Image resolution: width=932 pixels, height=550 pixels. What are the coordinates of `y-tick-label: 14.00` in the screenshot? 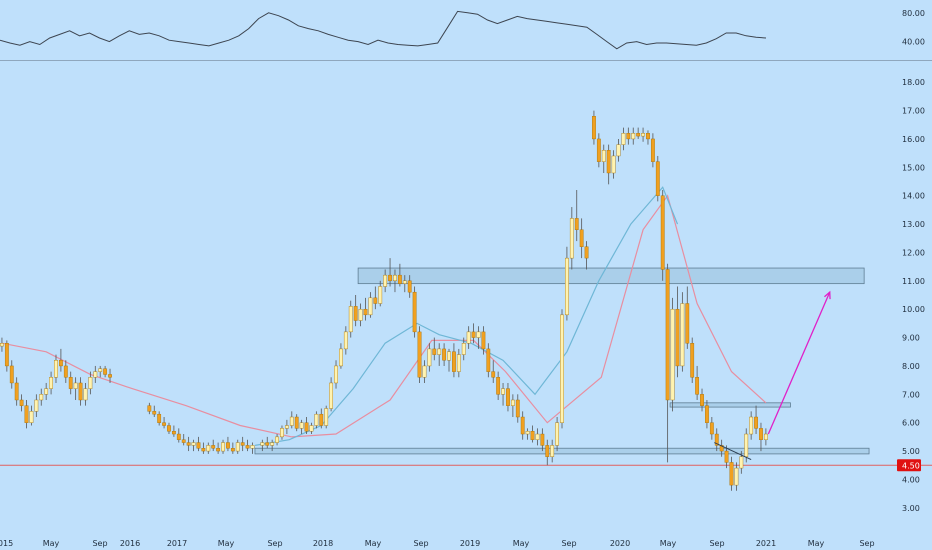 It's located at (913, 196).